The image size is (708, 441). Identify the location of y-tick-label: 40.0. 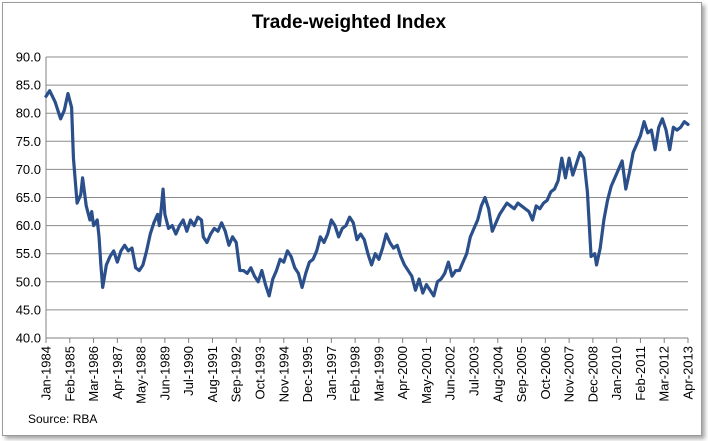
(28, 338).